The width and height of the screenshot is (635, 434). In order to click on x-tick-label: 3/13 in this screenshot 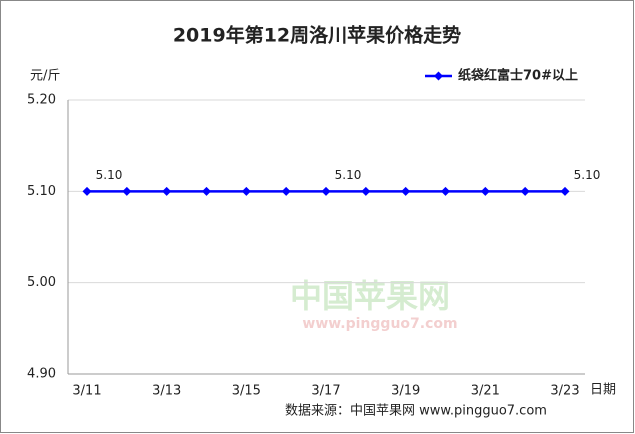, I will do `click(166, 391)`.